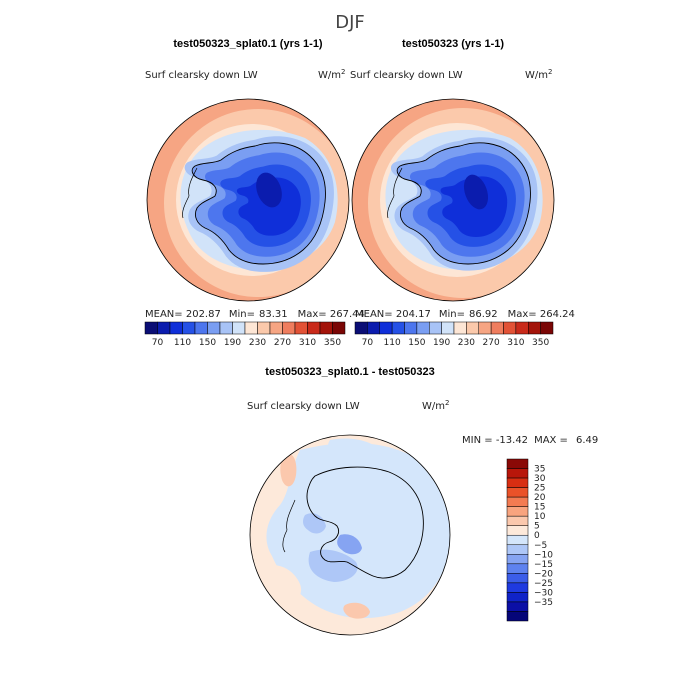  What do you see at coordinates (416, 343) in the screenshot?
I see `colorbar-tick-label: 150` at bounding box center [416, 343].